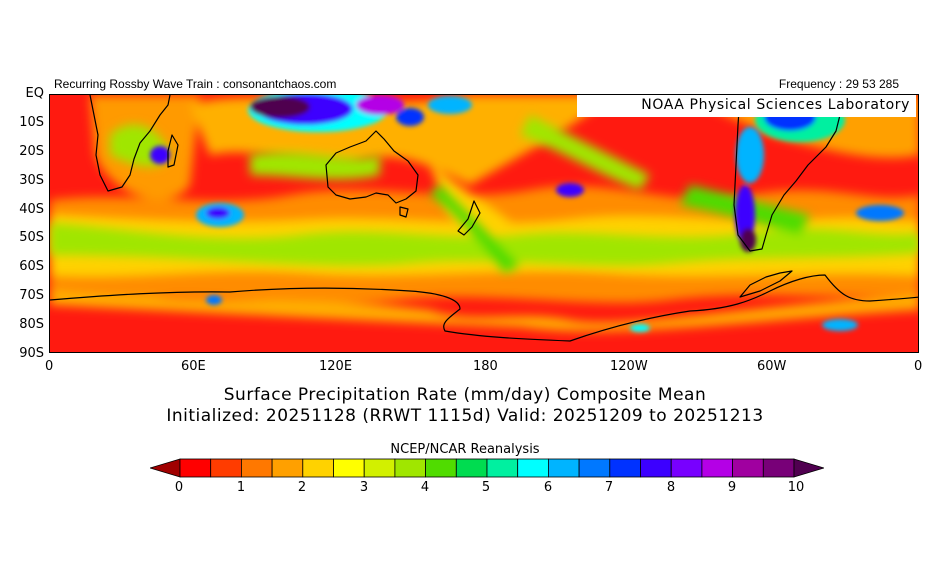 The image size is (930, 580). Describe the element at coordinates (766, 284) in the screenshot. I see `antarctic-peninsula-coast` at that location.